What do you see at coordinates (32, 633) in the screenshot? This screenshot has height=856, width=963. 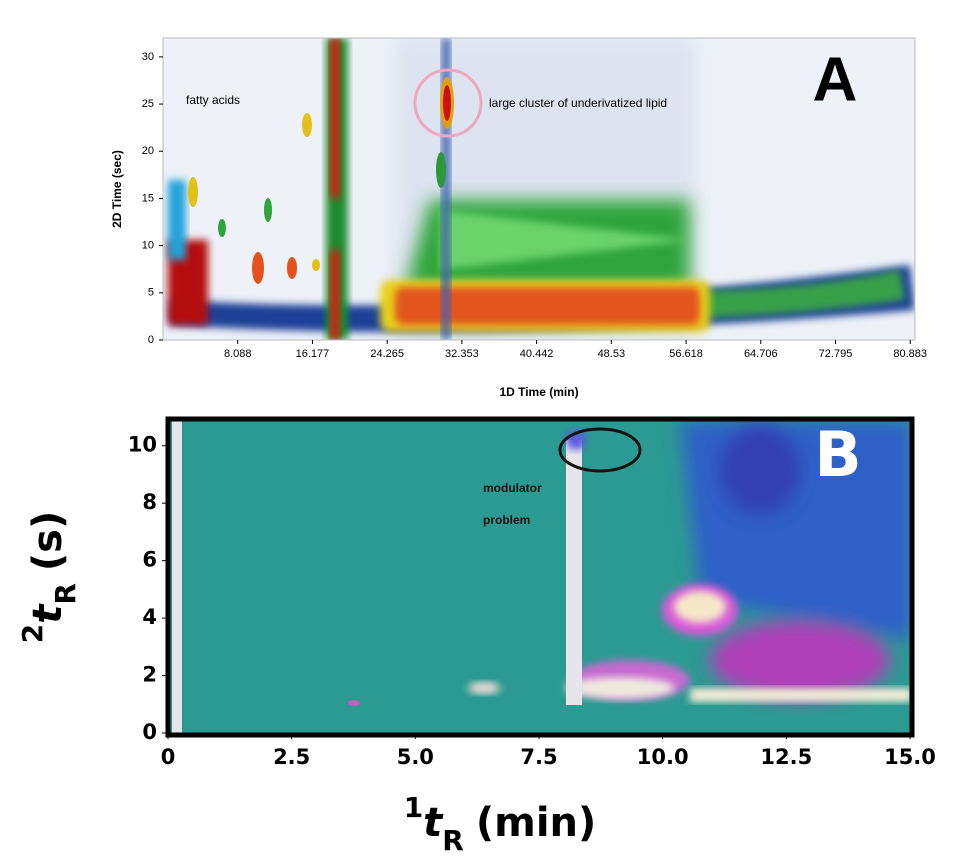 I see `superscript: 2` at bounding box center [32, 633].